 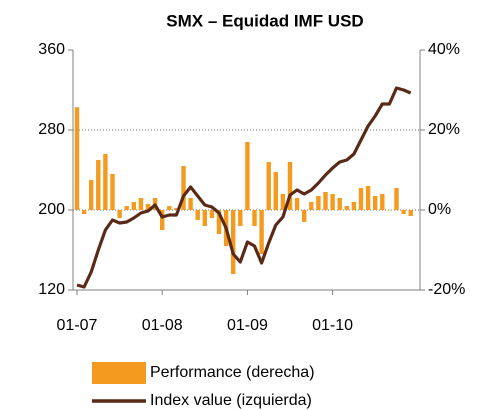 I want to click on x-tick-label: 01-09, so click(x=247, y=325).